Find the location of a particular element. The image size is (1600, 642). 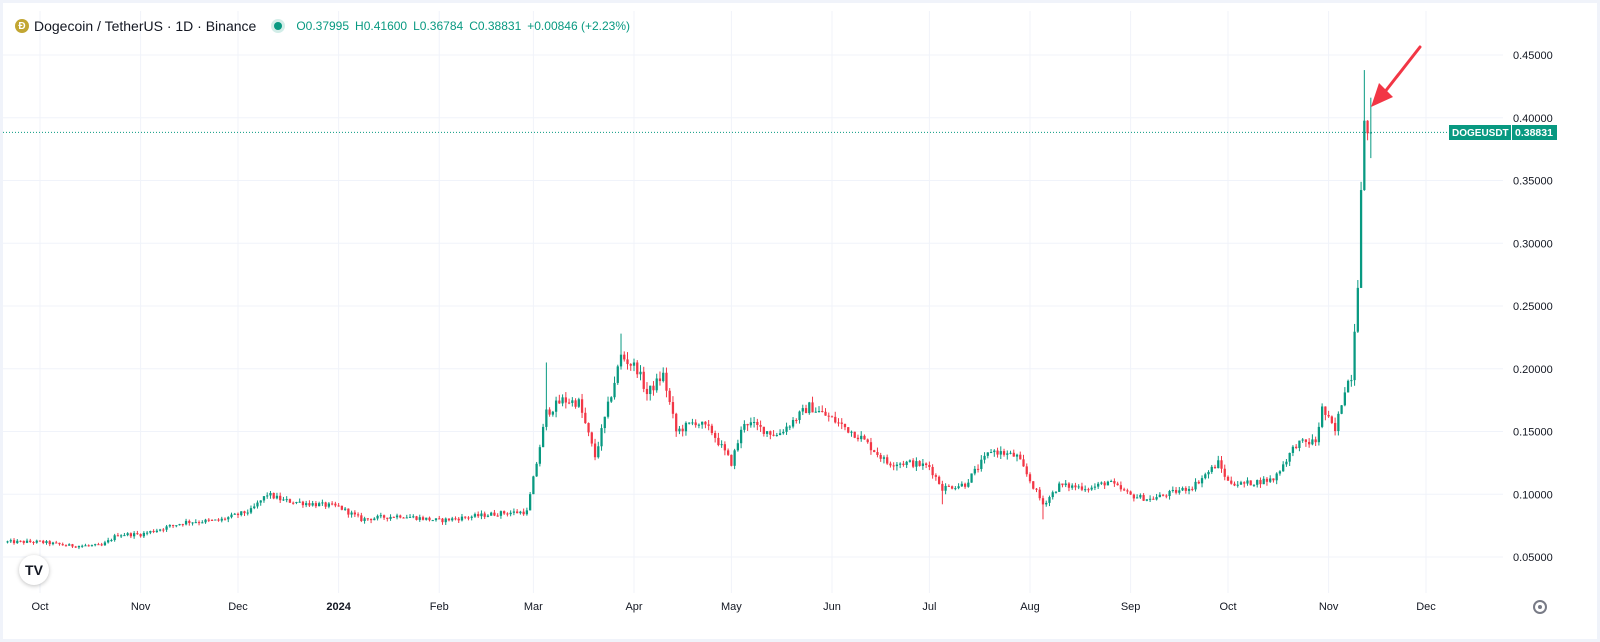

y-tick-label: 0.35000 is located at coordinates (1533, 182).